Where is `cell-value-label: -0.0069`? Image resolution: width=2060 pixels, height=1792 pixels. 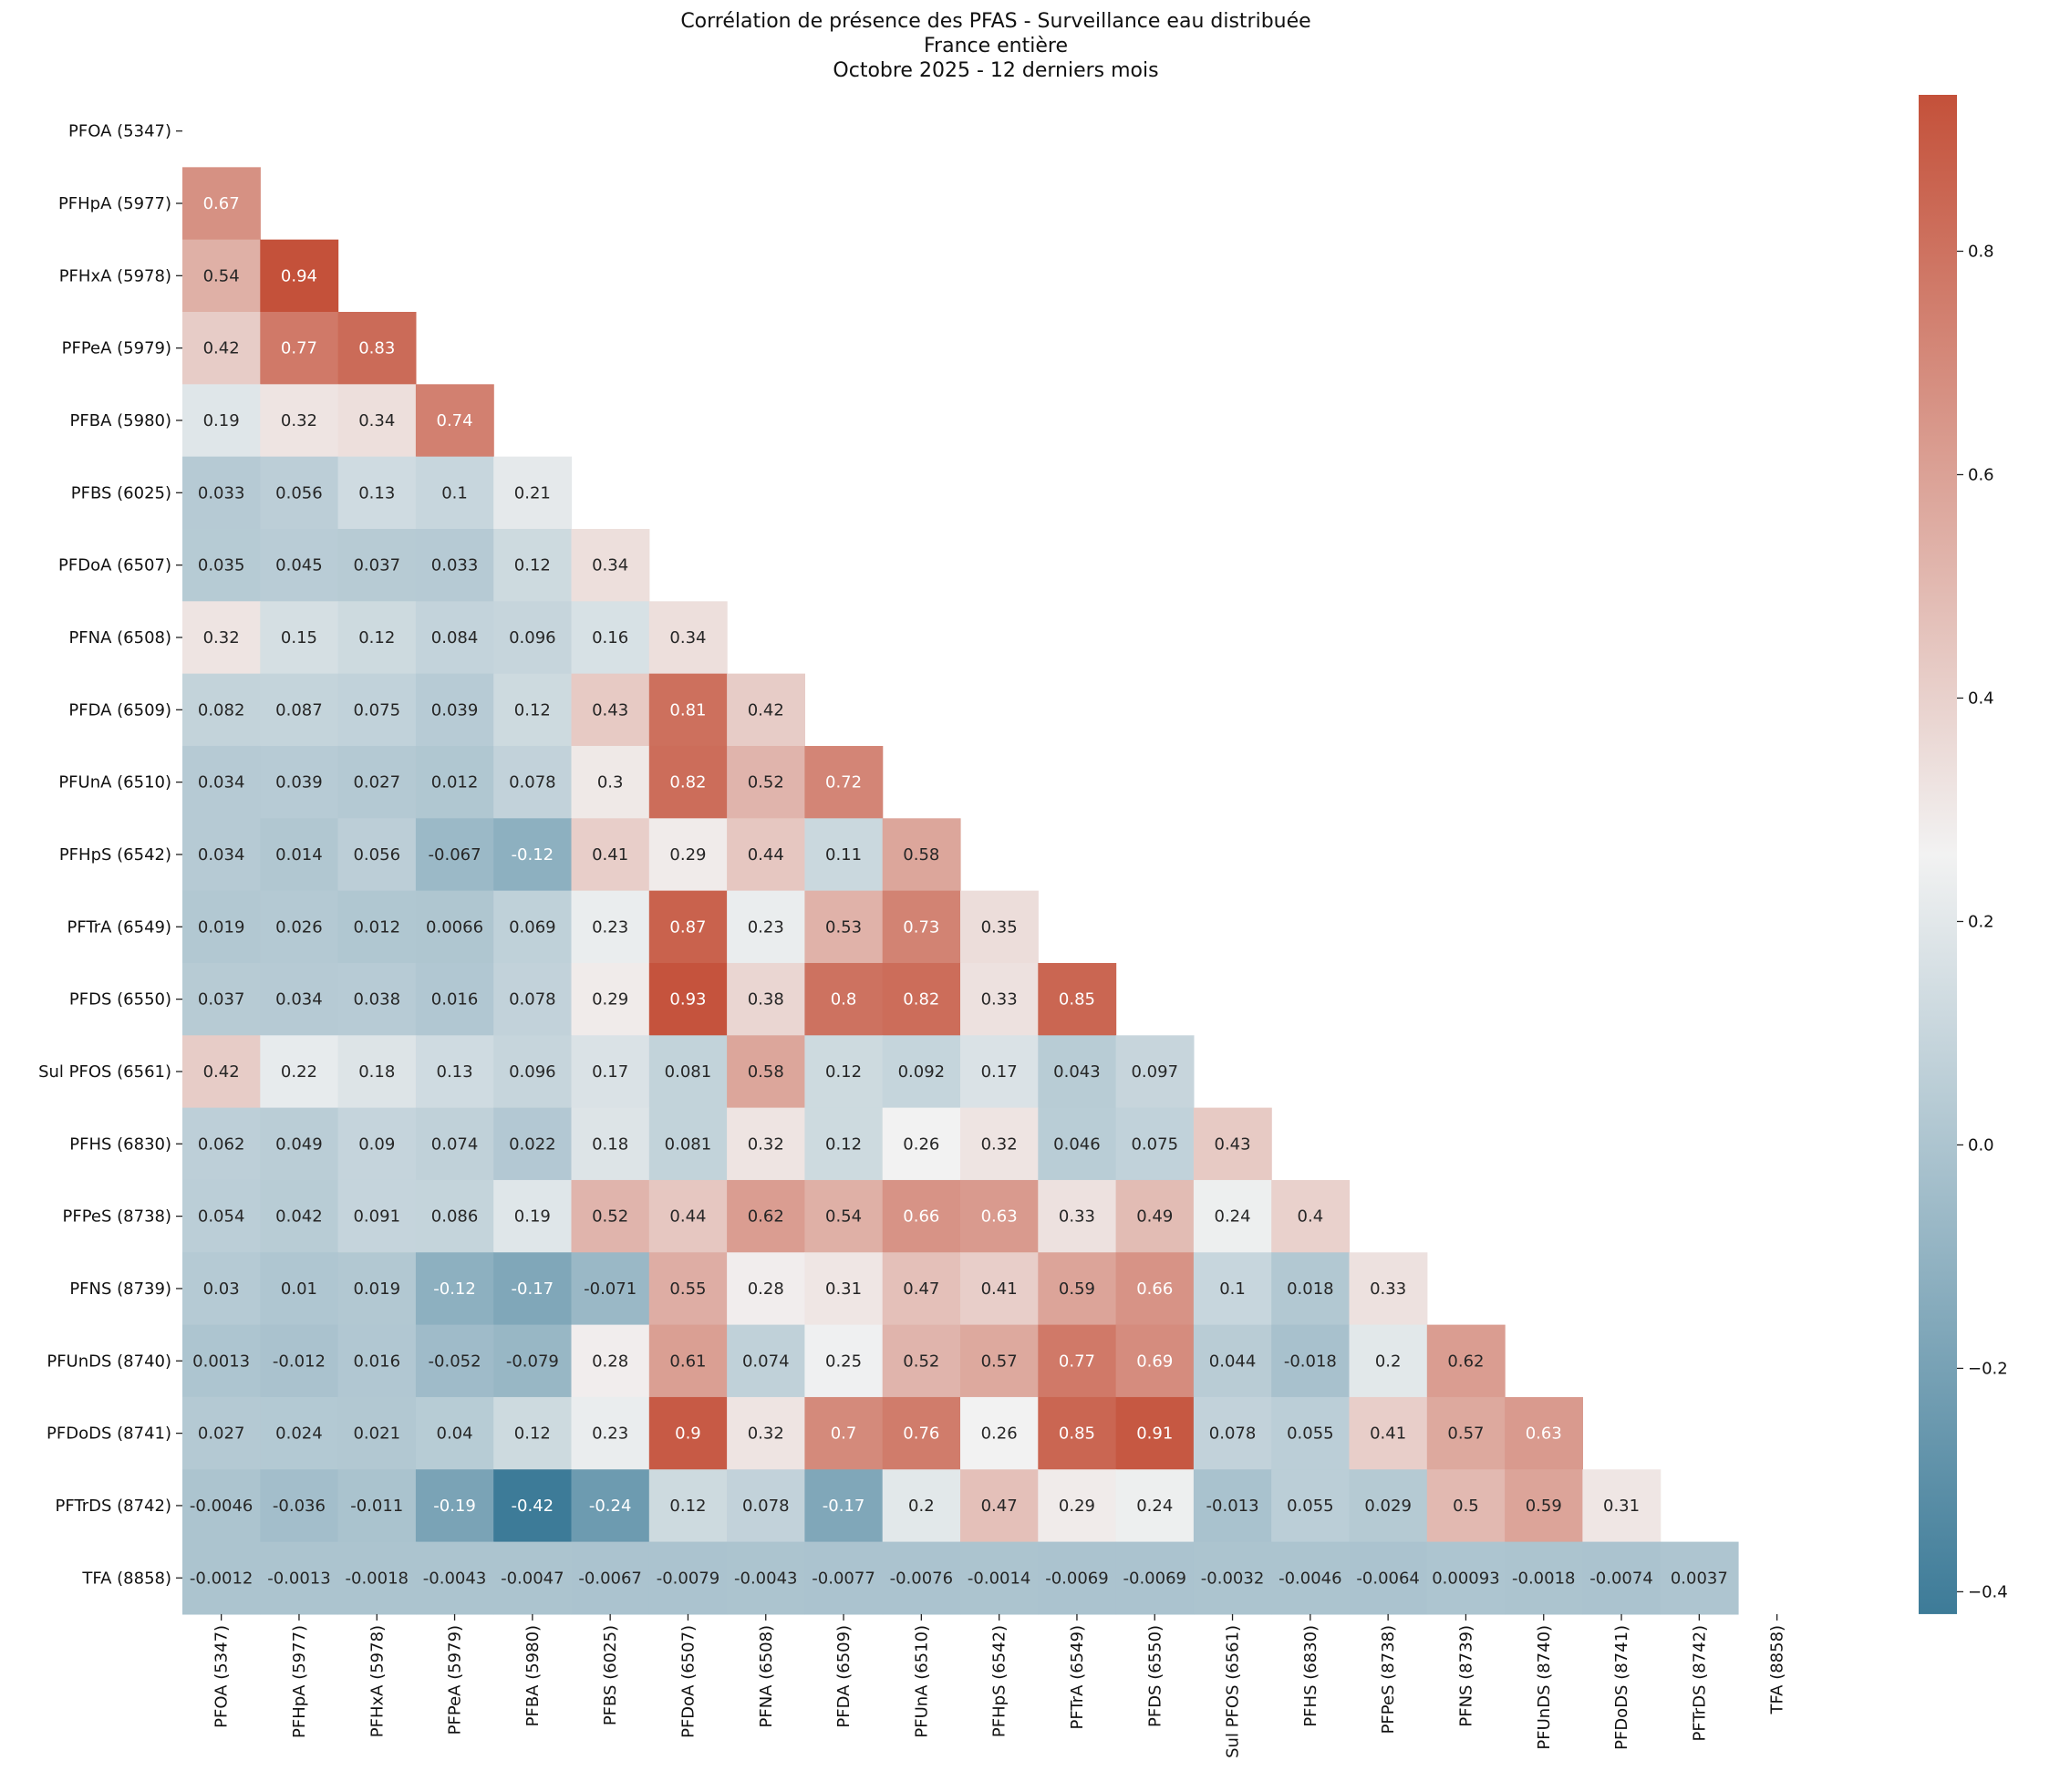 cell-value-label: -0.0069 is located at coordinates (1154, 1578).